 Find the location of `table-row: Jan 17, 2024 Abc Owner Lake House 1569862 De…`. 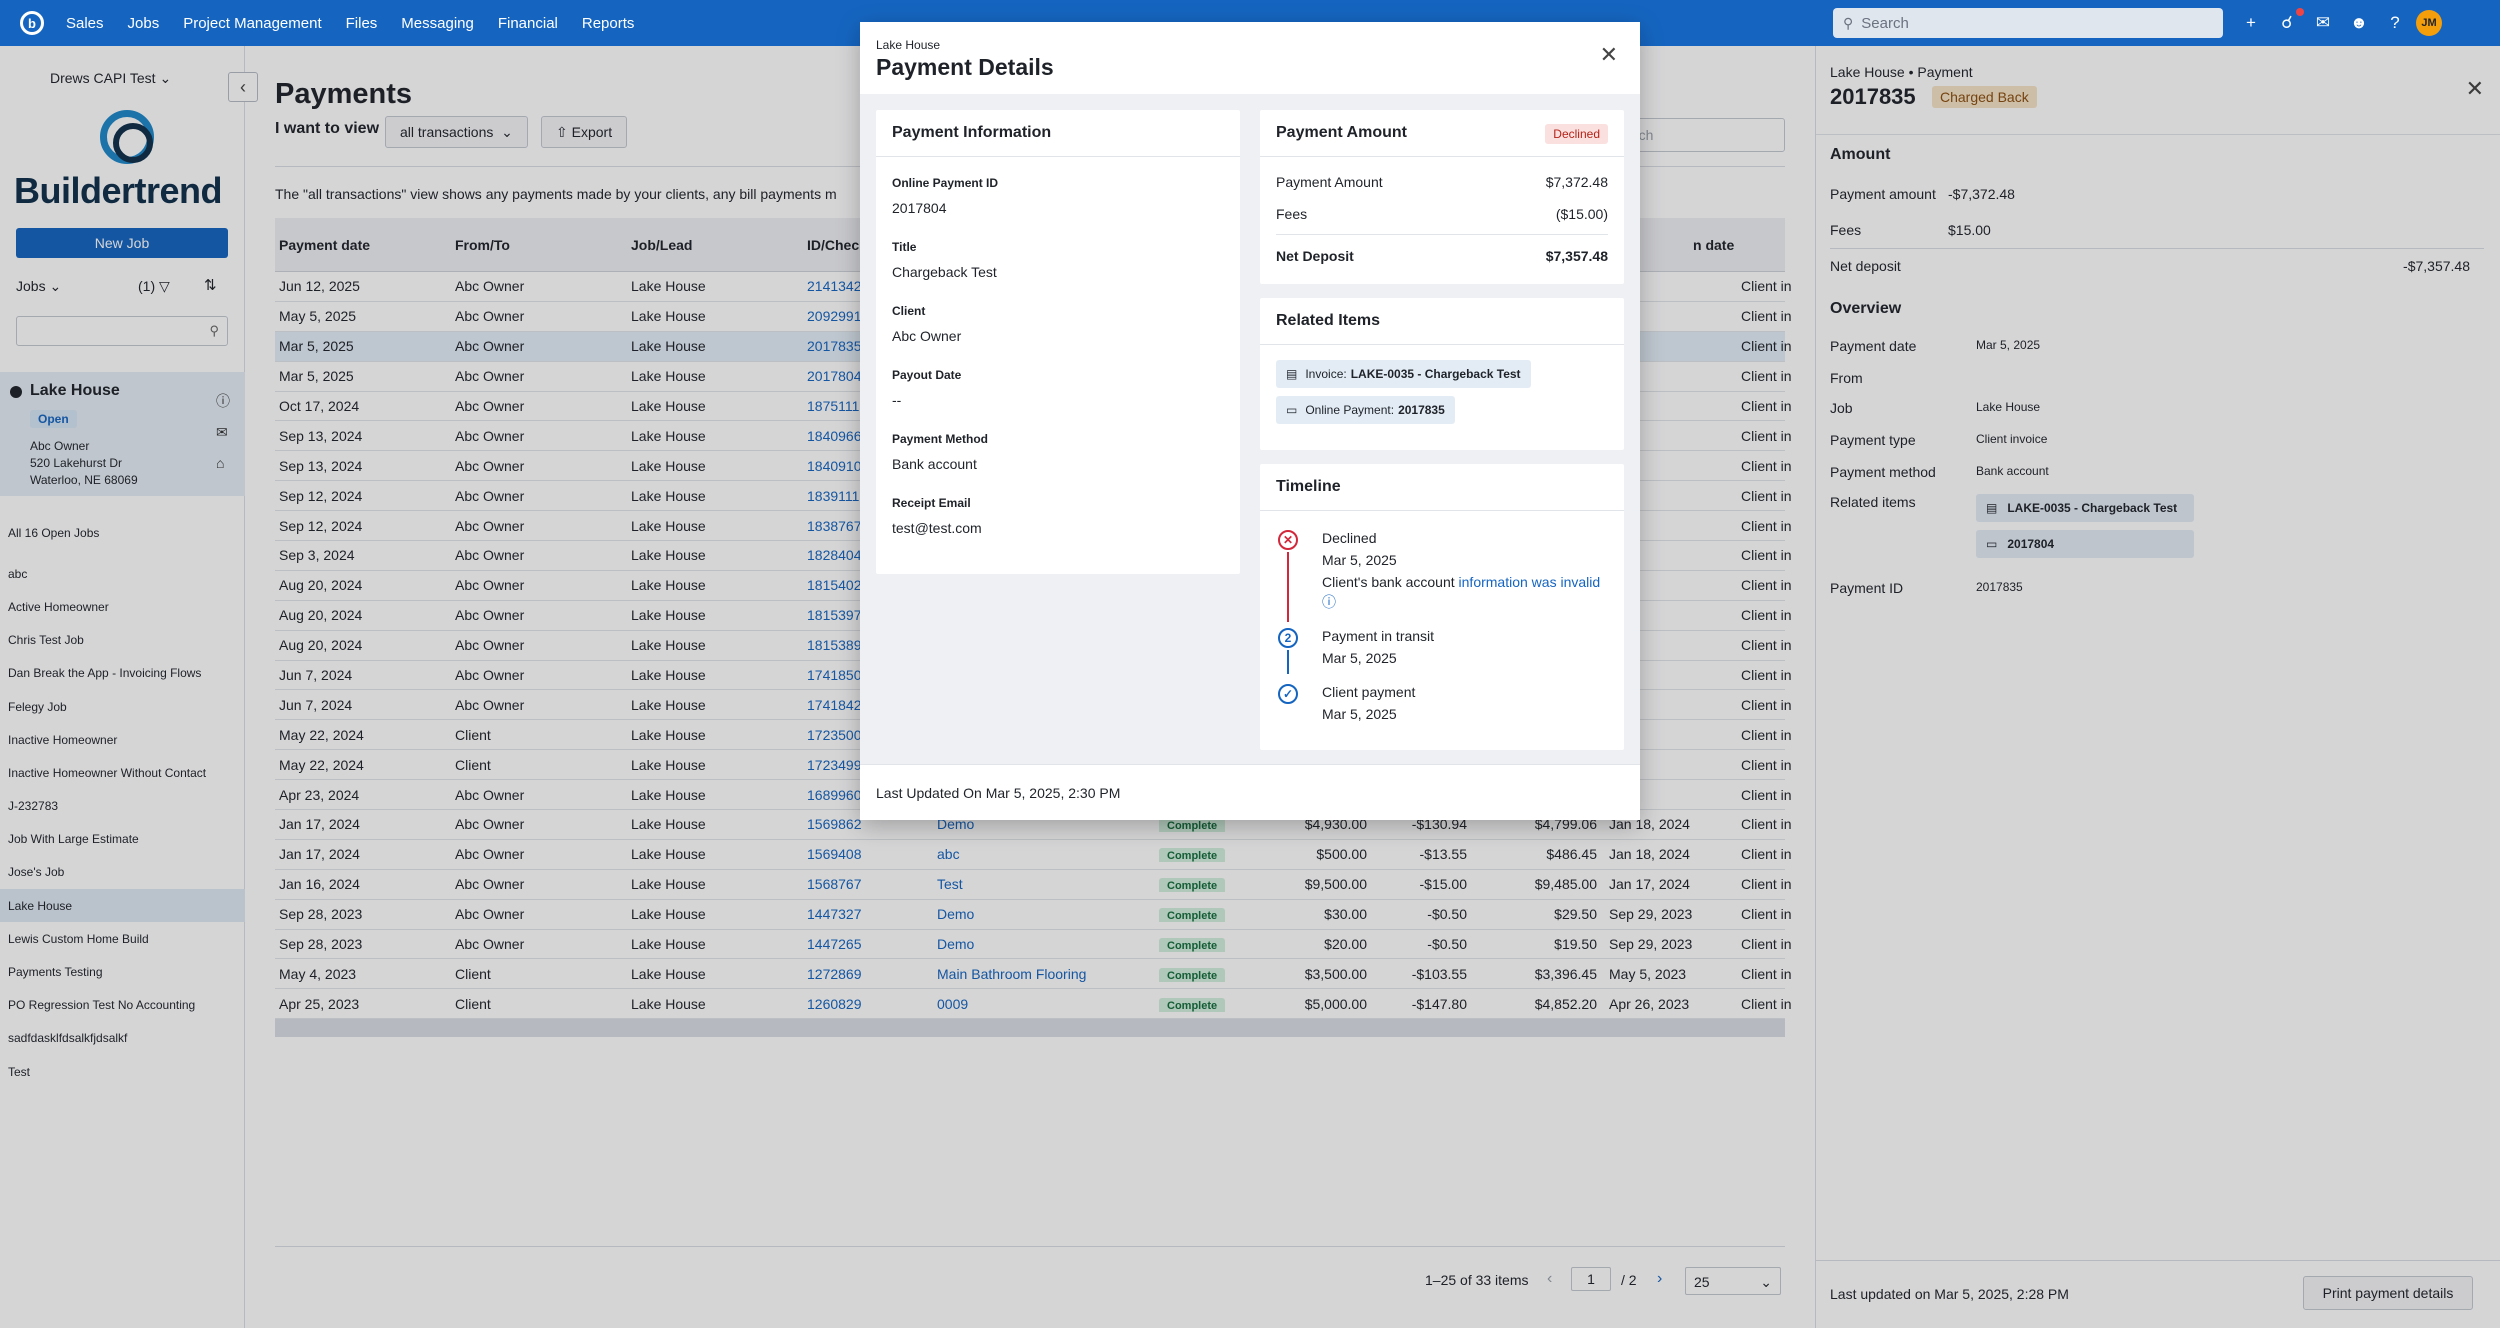

table-row: Jan 17, 2024 Abc Owner Lake House 1569862 De… is located at coordinates (1033, 825).